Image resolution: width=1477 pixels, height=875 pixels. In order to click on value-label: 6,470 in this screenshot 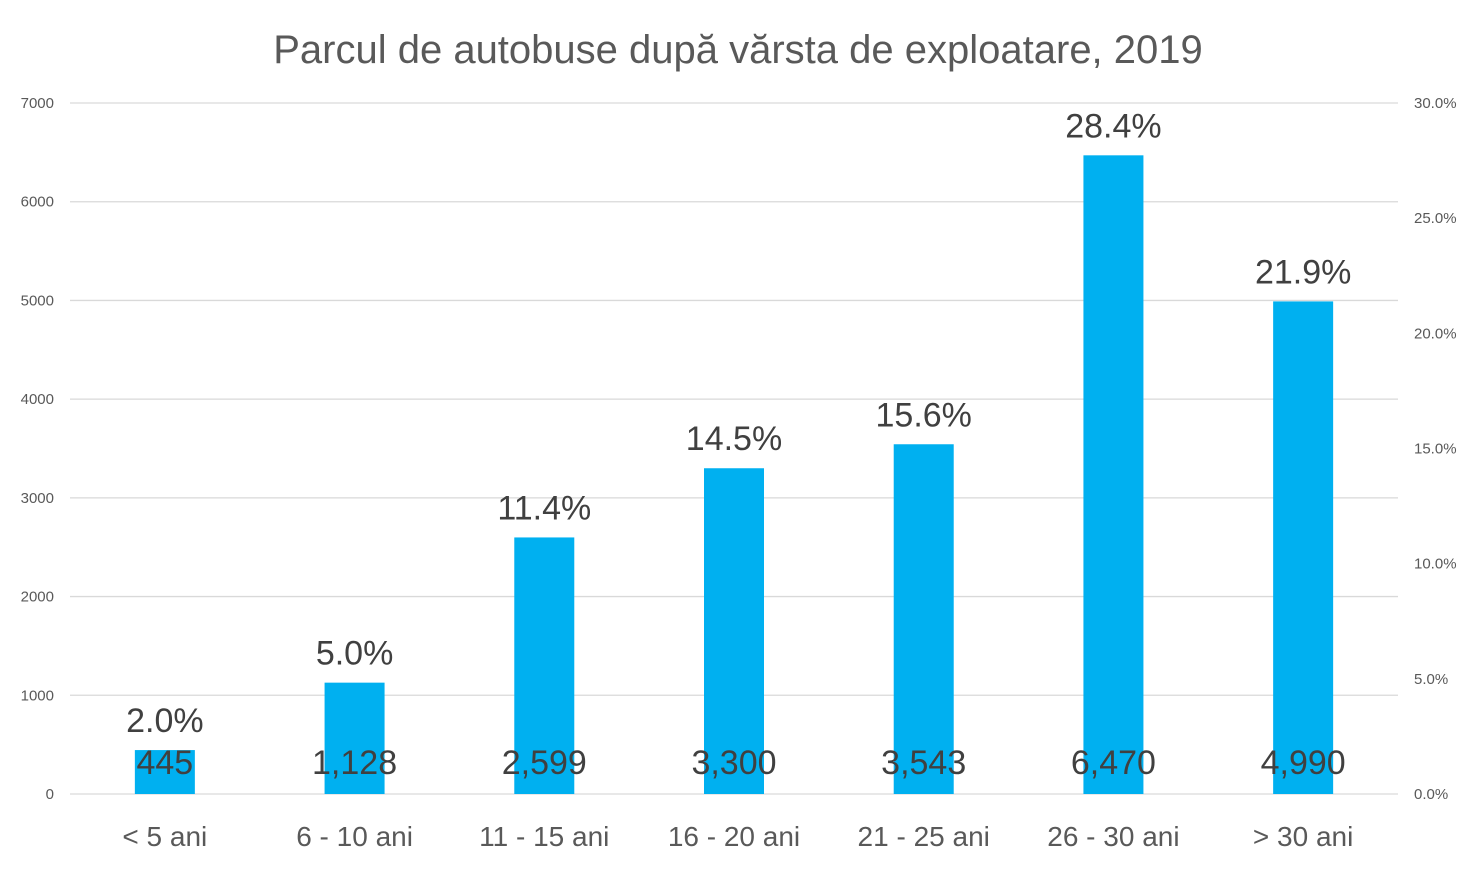, I will do `click(1113, 763)`.